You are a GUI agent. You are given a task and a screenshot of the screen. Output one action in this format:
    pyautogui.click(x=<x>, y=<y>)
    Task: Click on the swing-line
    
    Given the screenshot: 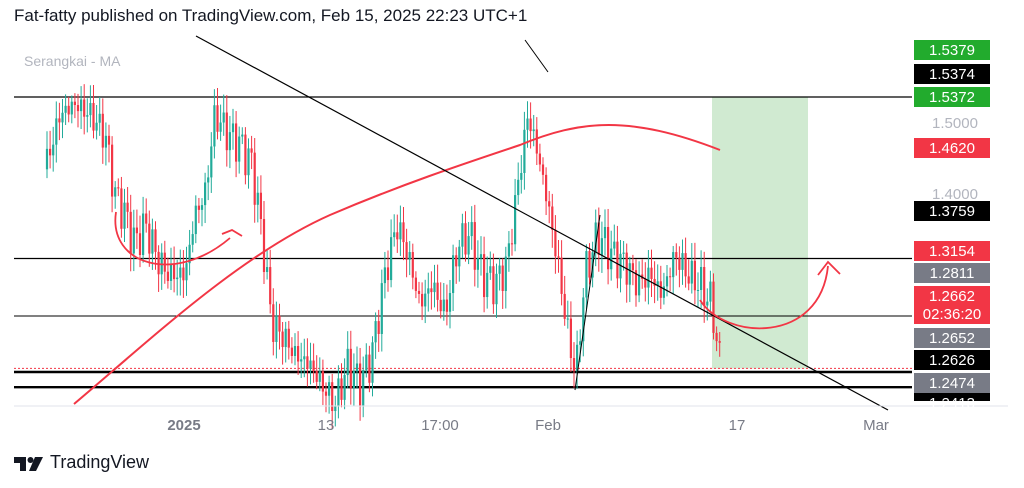 What is the action you would take?
    pyautogui.click(x=536, y=56)
    